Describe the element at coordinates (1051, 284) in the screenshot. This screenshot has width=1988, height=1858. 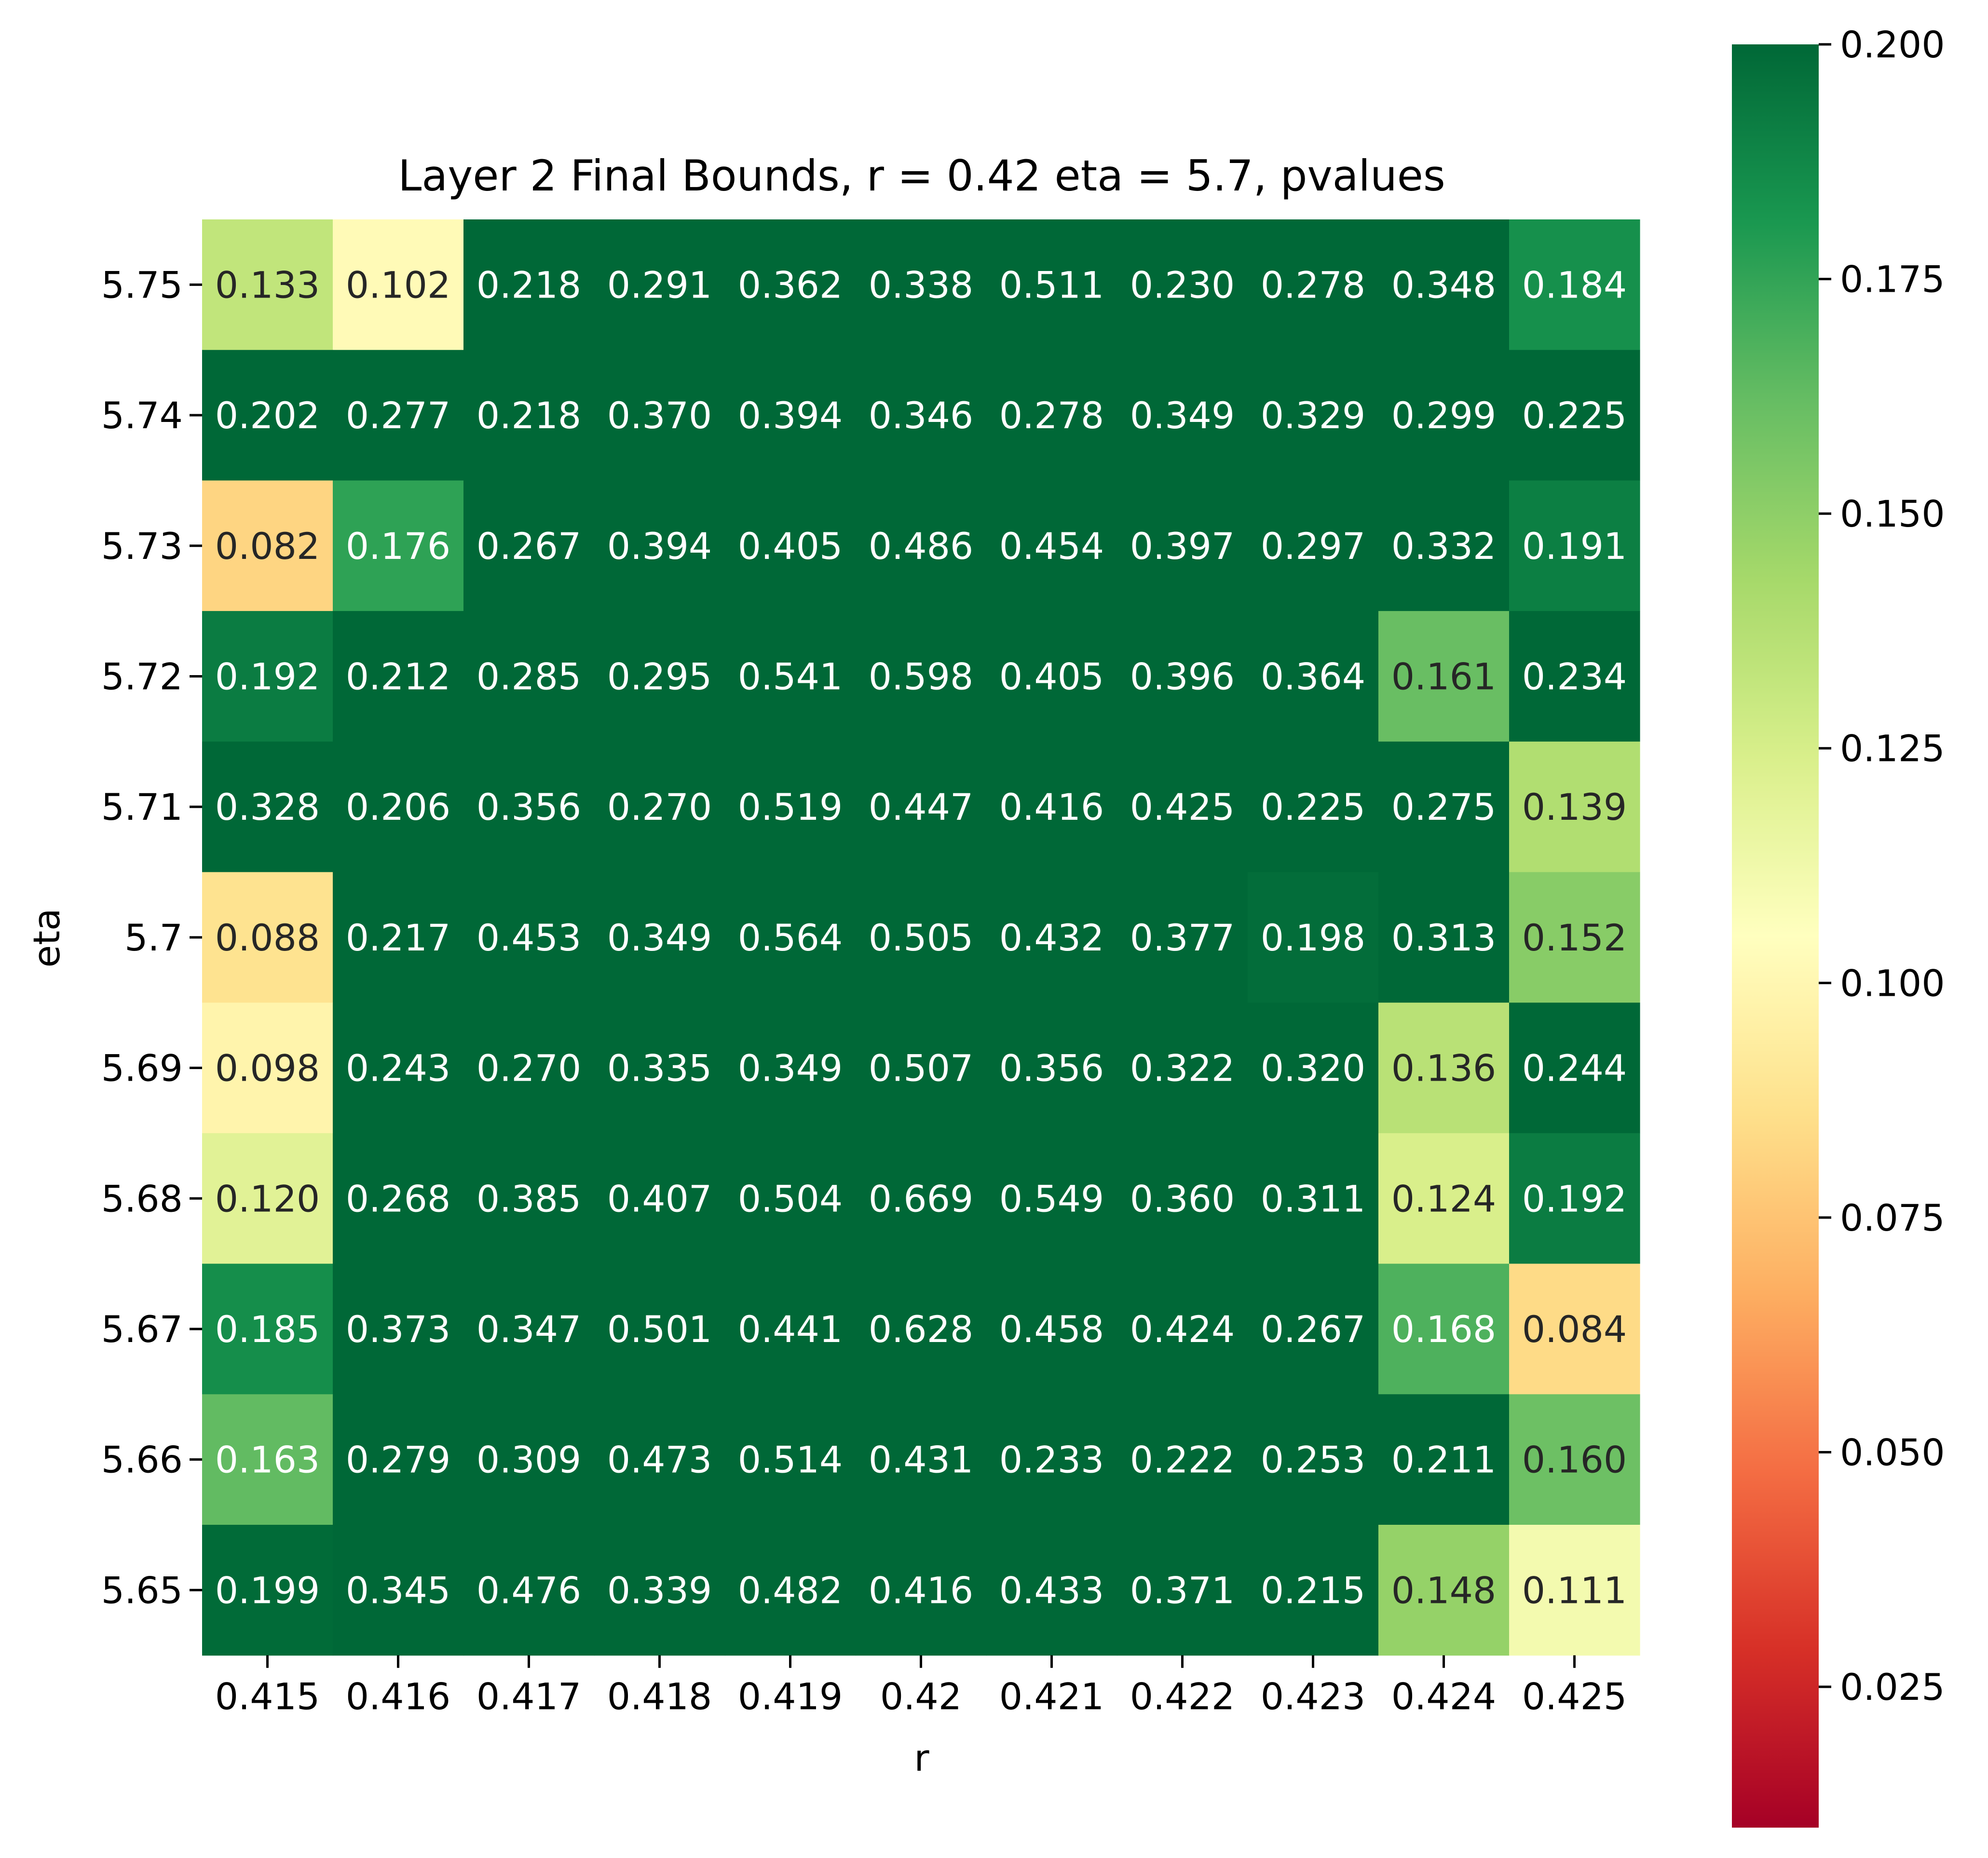
I see `cell-value-label: 0.511` at that location.